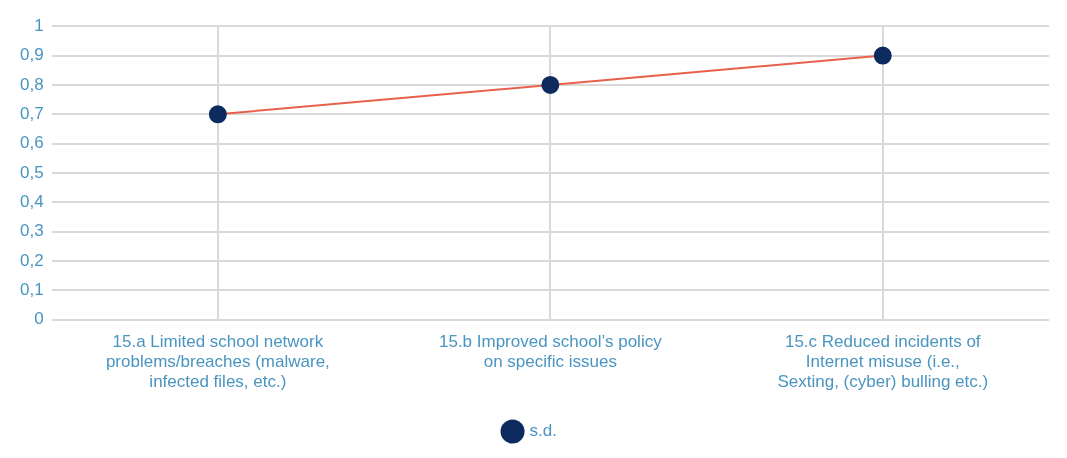  What do you see at coordinates (543, 431) in the screenshot?
I see `legend-label: s.d.` at bounding box center [543, 431].